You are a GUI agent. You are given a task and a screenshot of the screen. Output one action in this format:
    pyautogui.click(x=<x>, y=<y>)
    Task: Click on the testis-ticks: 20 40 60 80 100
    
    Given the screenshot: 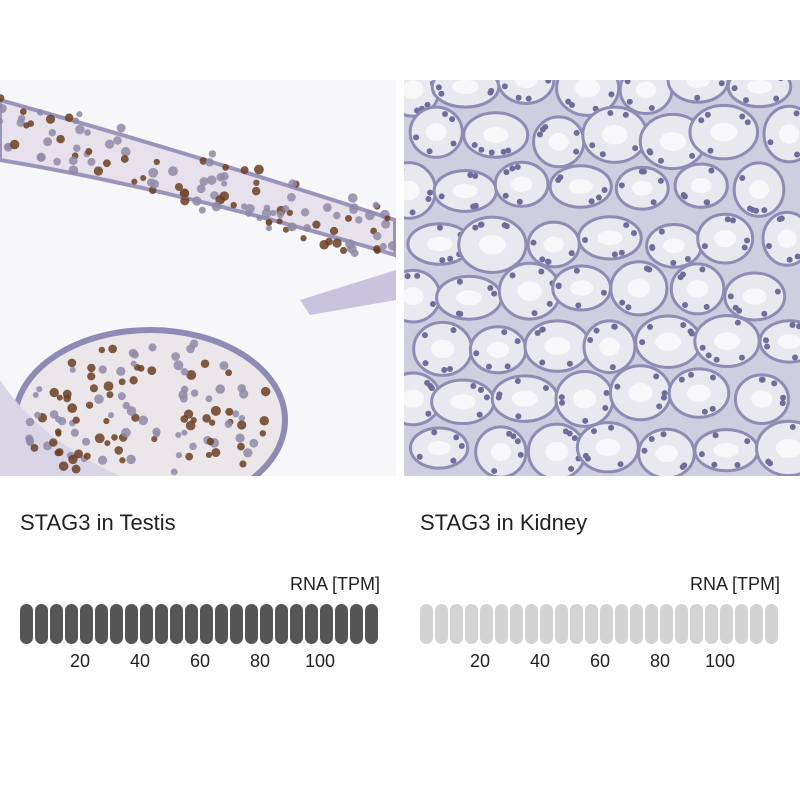 What is the action you would take?
    pyautogui.click(x=200, y=662)
    